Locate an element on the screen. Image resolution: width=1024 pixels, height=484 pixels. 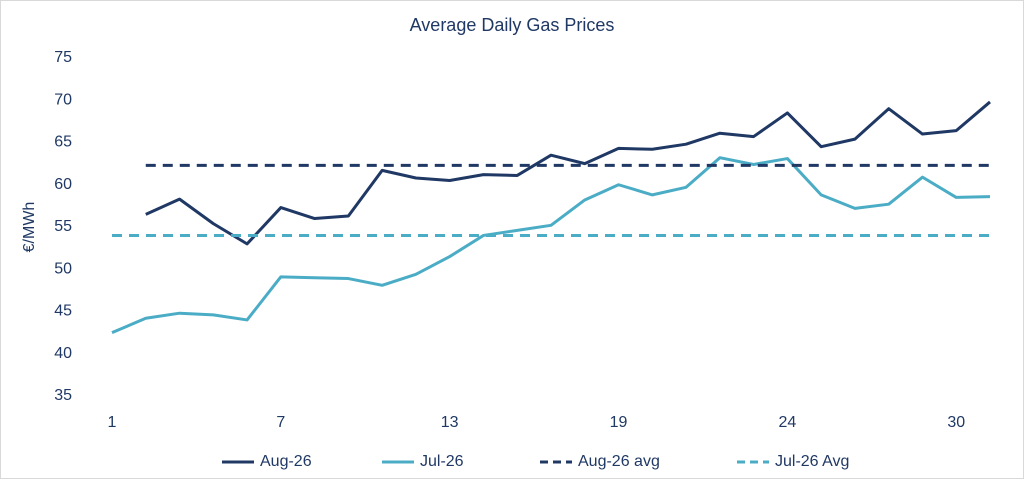
y-tick-label: 75 is located at coordinates (63, 57).